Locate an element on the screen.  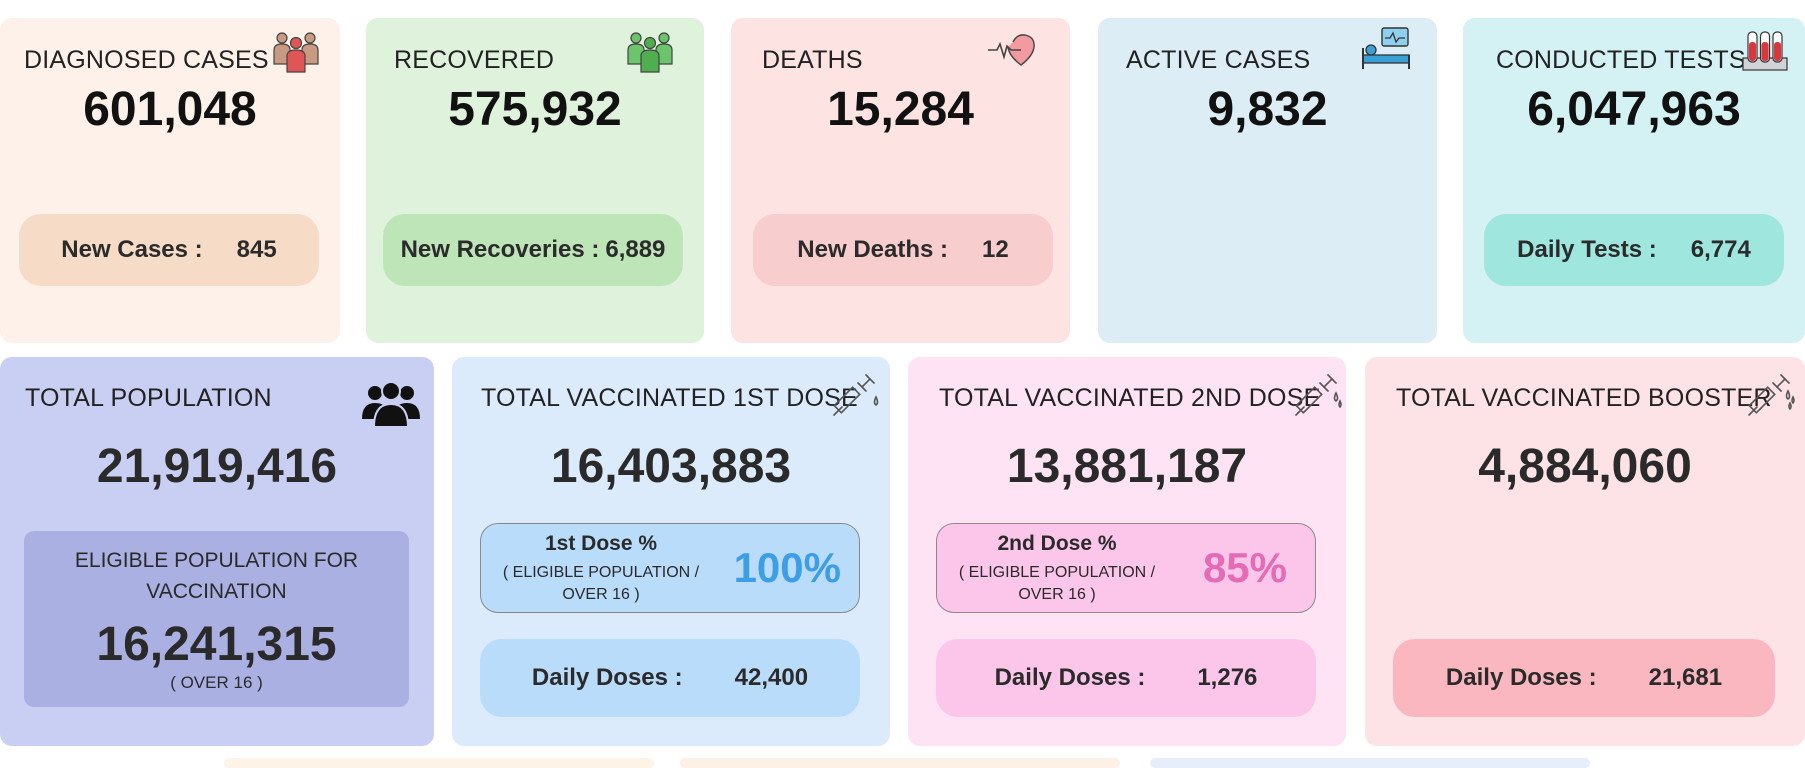
eligible-population-title: ELIGIBLE POPULATION FOR VACCINATION is located at coordinates (216, 576).